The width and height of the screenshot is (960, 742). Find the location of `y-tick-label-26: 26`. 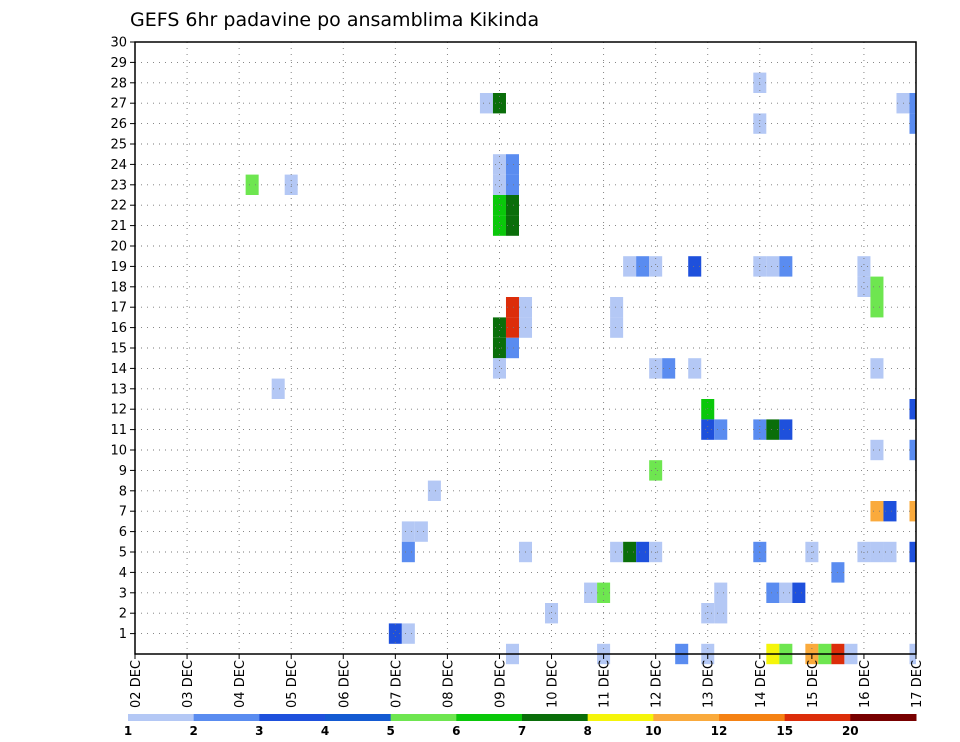

y-tick-label-26: 26 is located at coordinates (118, 124).